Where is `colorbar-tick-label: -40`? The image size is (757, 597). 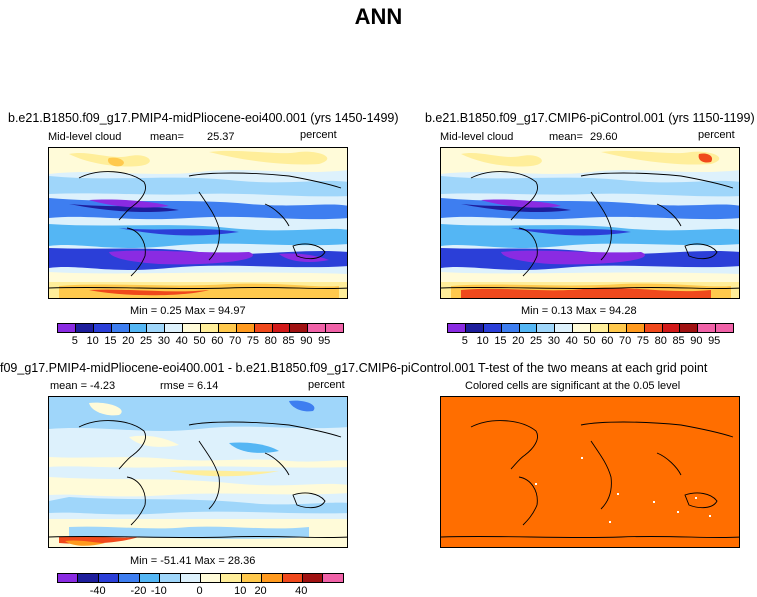 colorbar-tick-label: -40 is located at coordinates (97, 591).